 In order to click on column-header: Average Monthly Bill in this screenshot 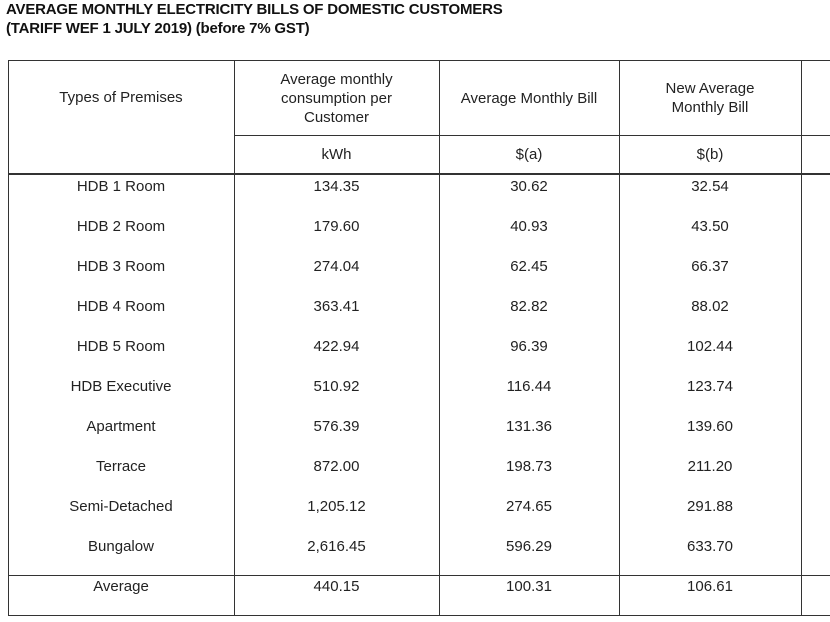, I will do `click(529, 98)`.